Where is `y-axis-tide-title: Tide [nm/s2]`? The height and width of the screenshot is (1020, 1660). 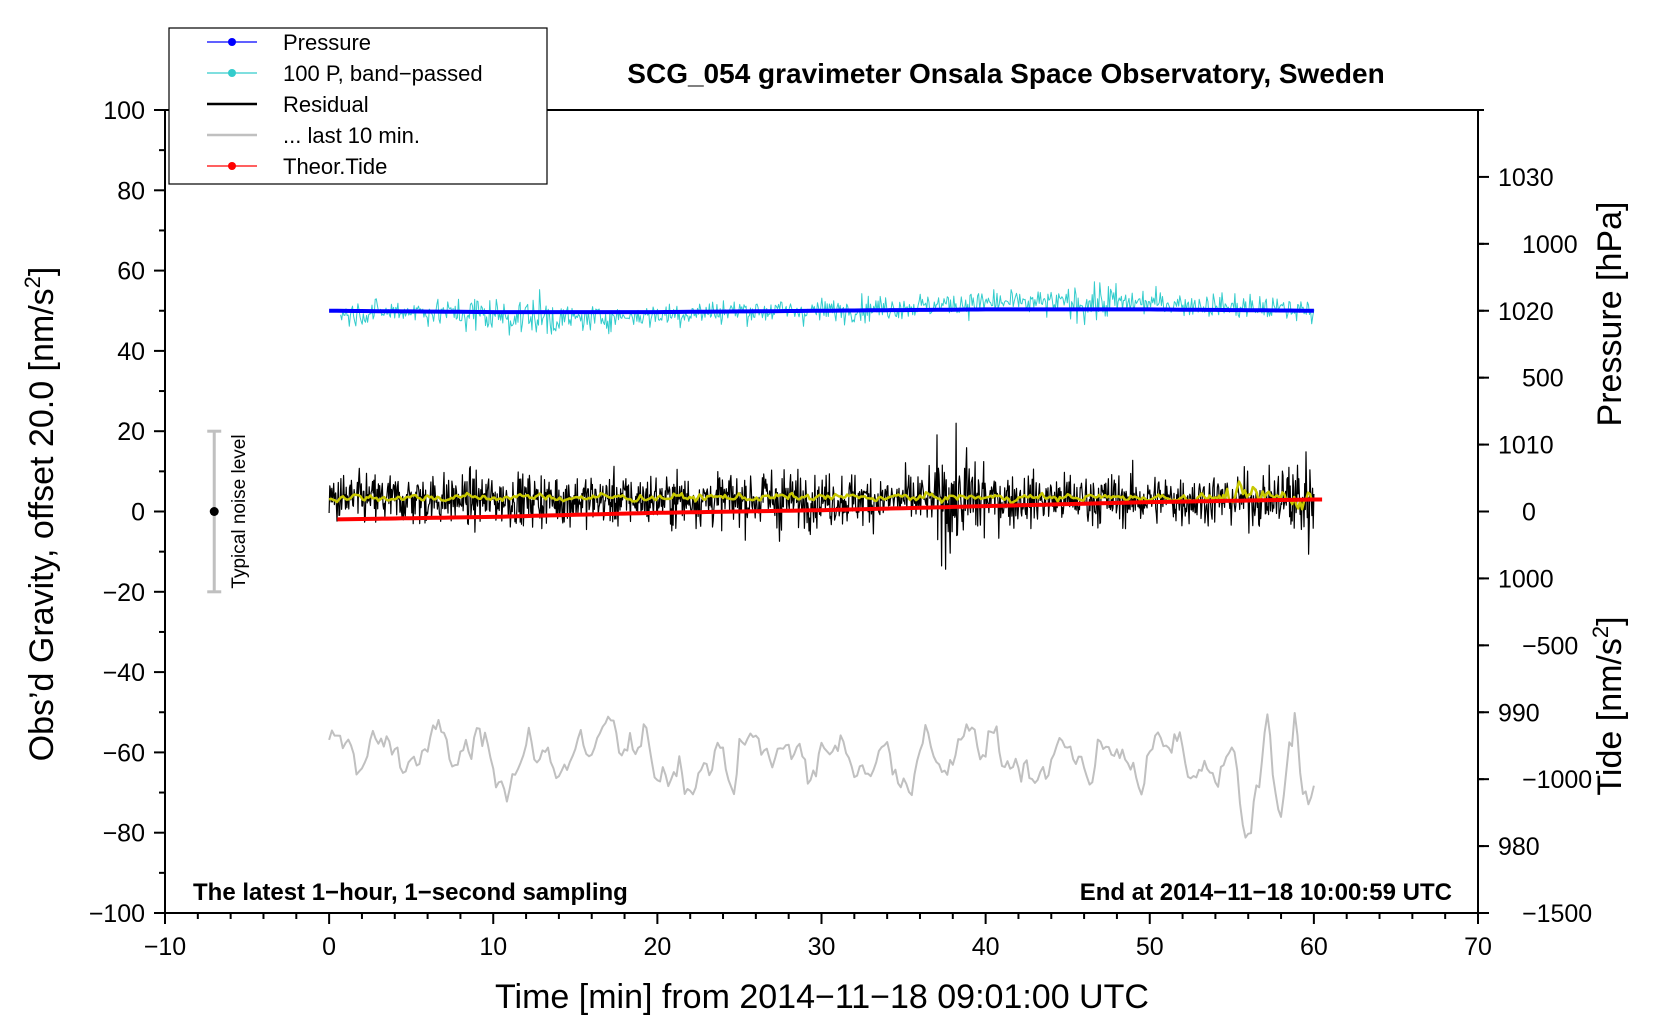
y-axis-tide-title: Tide [nm/s2] is located at coordinates (1608, 705).